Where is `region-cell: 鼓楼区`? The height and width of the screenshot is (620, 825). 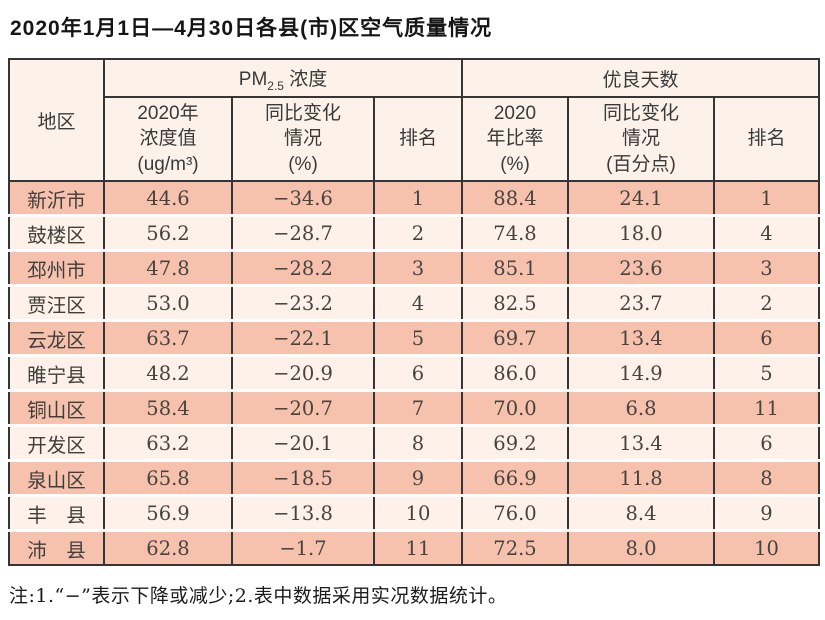
region-cell: 鼓楼区 is located at coordinates (56, 232).